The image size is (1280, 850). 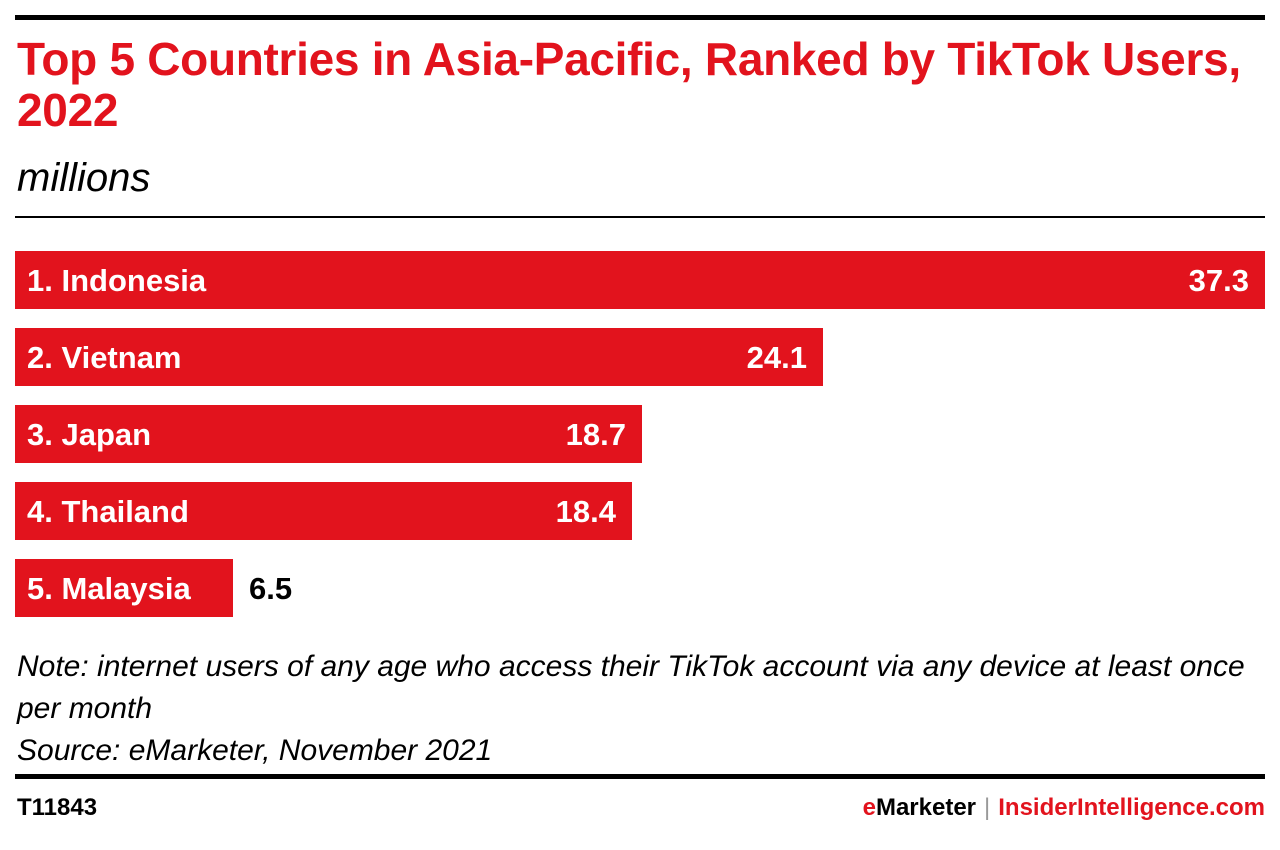 What do you see at coordinates (640, 776) in the screenshot?
I see `bottom-rule` at bounding box center [640, 776].